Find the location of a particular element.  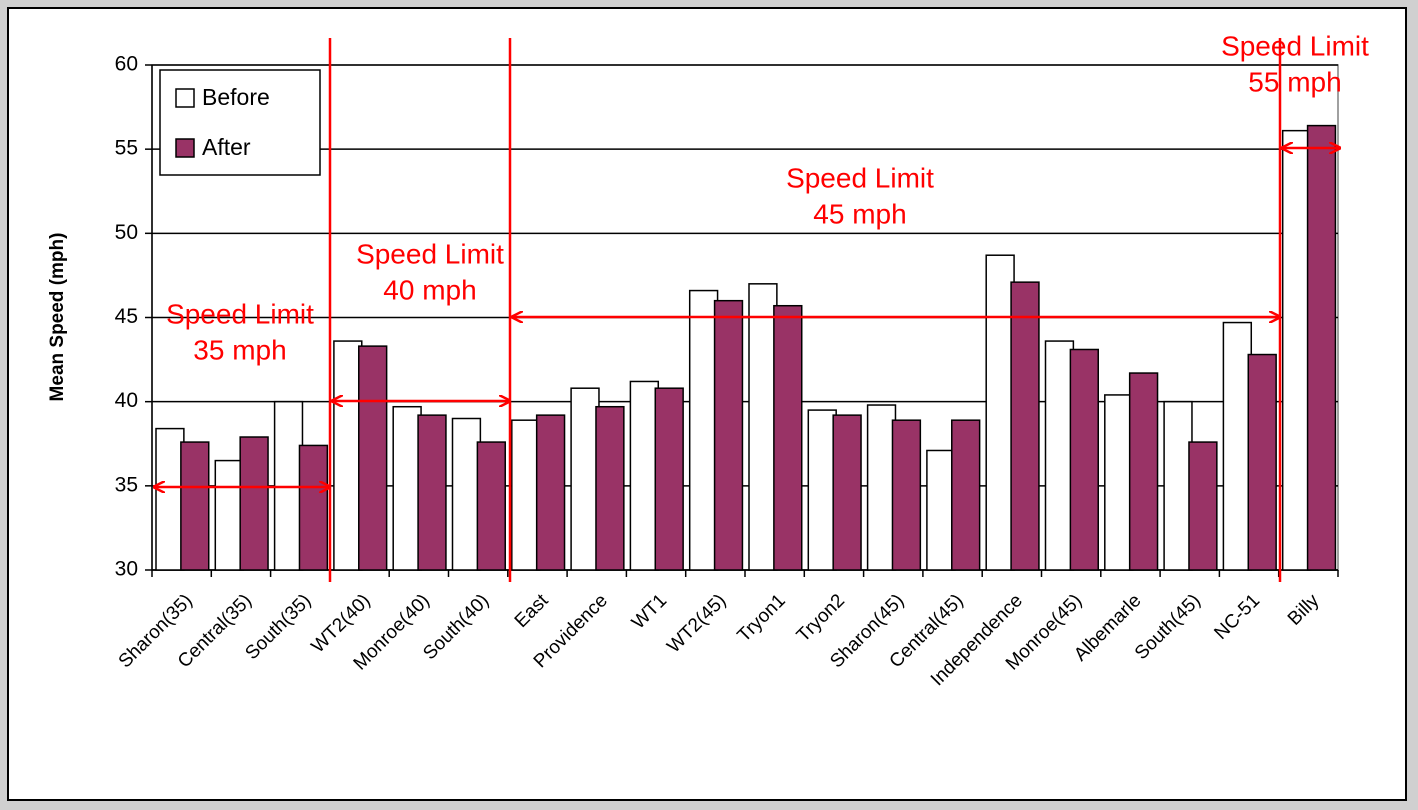

legend-label: Before is located at coordinates (236, 97).